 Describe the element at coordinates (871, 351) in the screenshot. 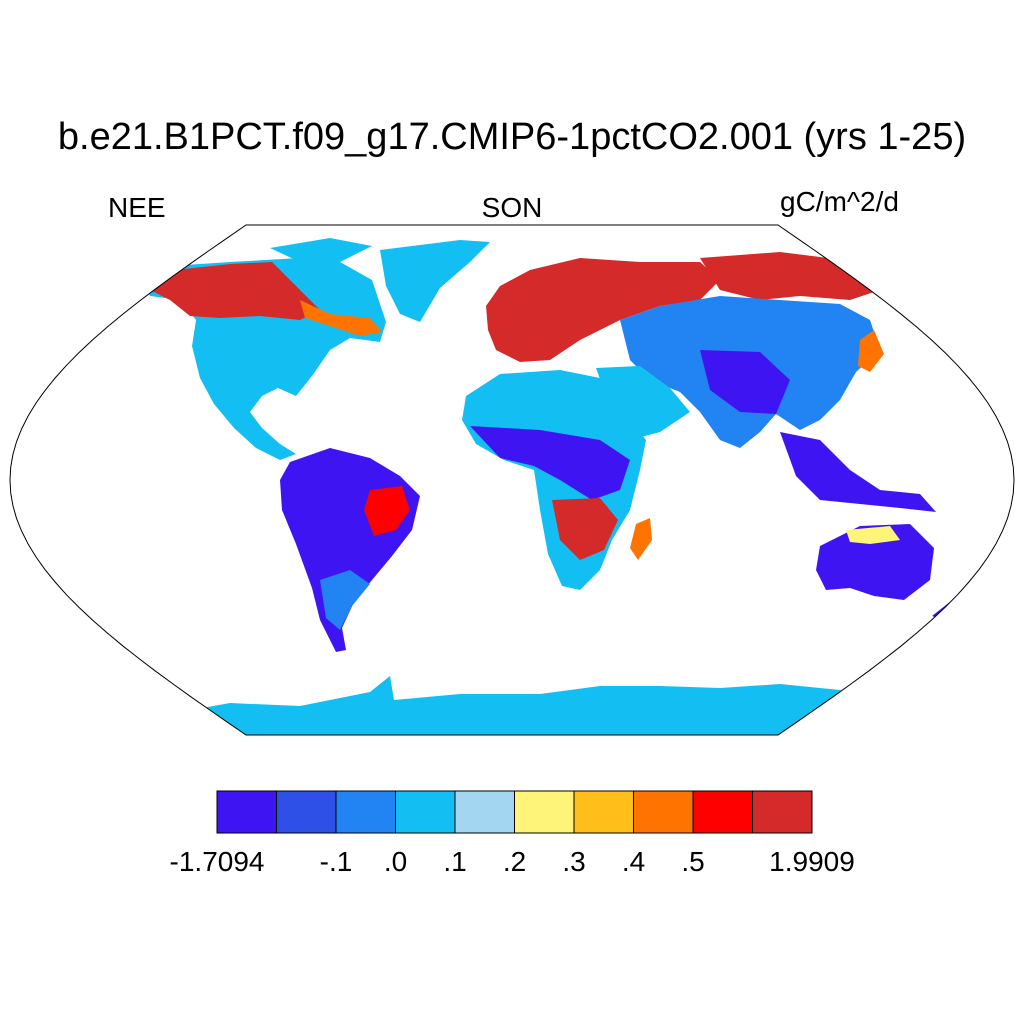

I see `japan` at that location.